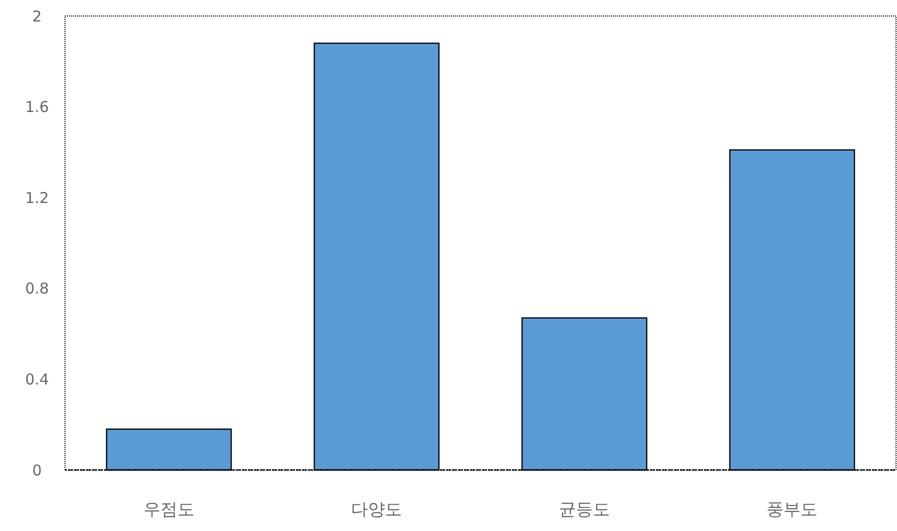 This screenshot has height=531, width=897. I want to click on y-tick-label: 0.4, so click(37, 379).